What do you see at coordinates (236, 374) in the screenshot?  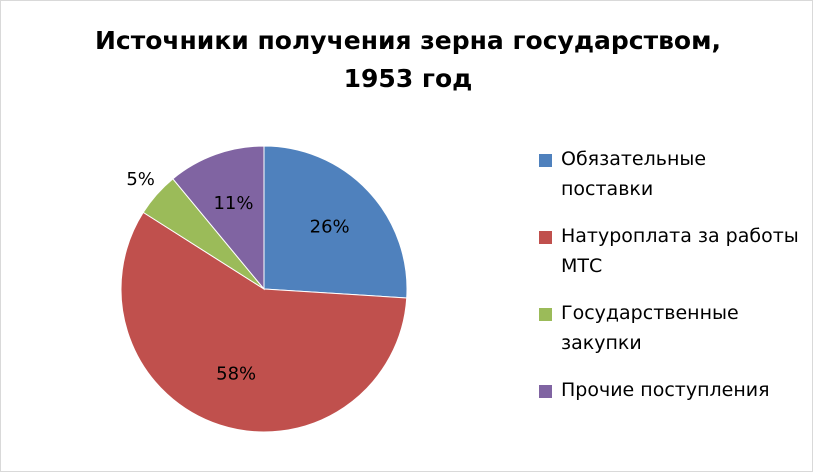 I see `data-label: 58%` at bounding box center [236, 374].